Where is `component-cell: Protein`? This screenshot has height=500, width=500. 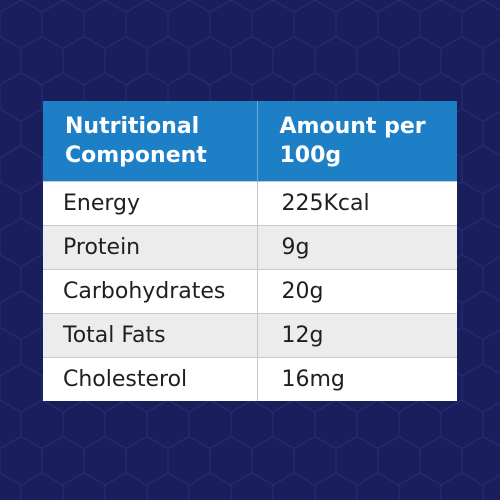
component-cell: Protein is located at coordinates (150, 246).